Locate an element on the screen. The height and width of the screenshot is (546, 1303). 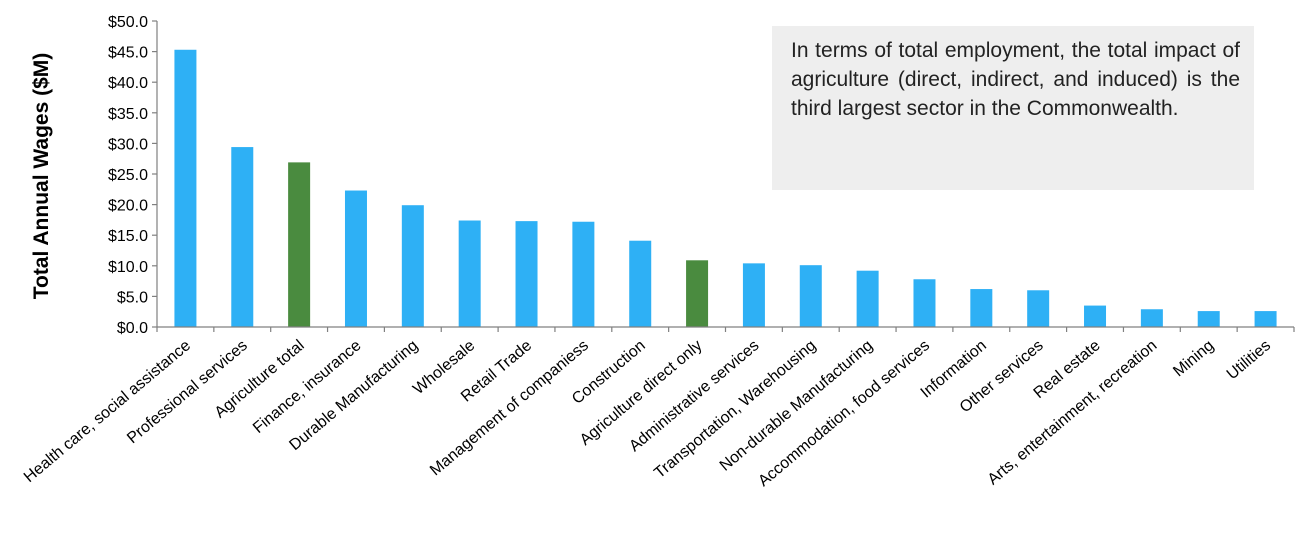
y-tick-label: $25.0 is located at coordinates (128, 175).